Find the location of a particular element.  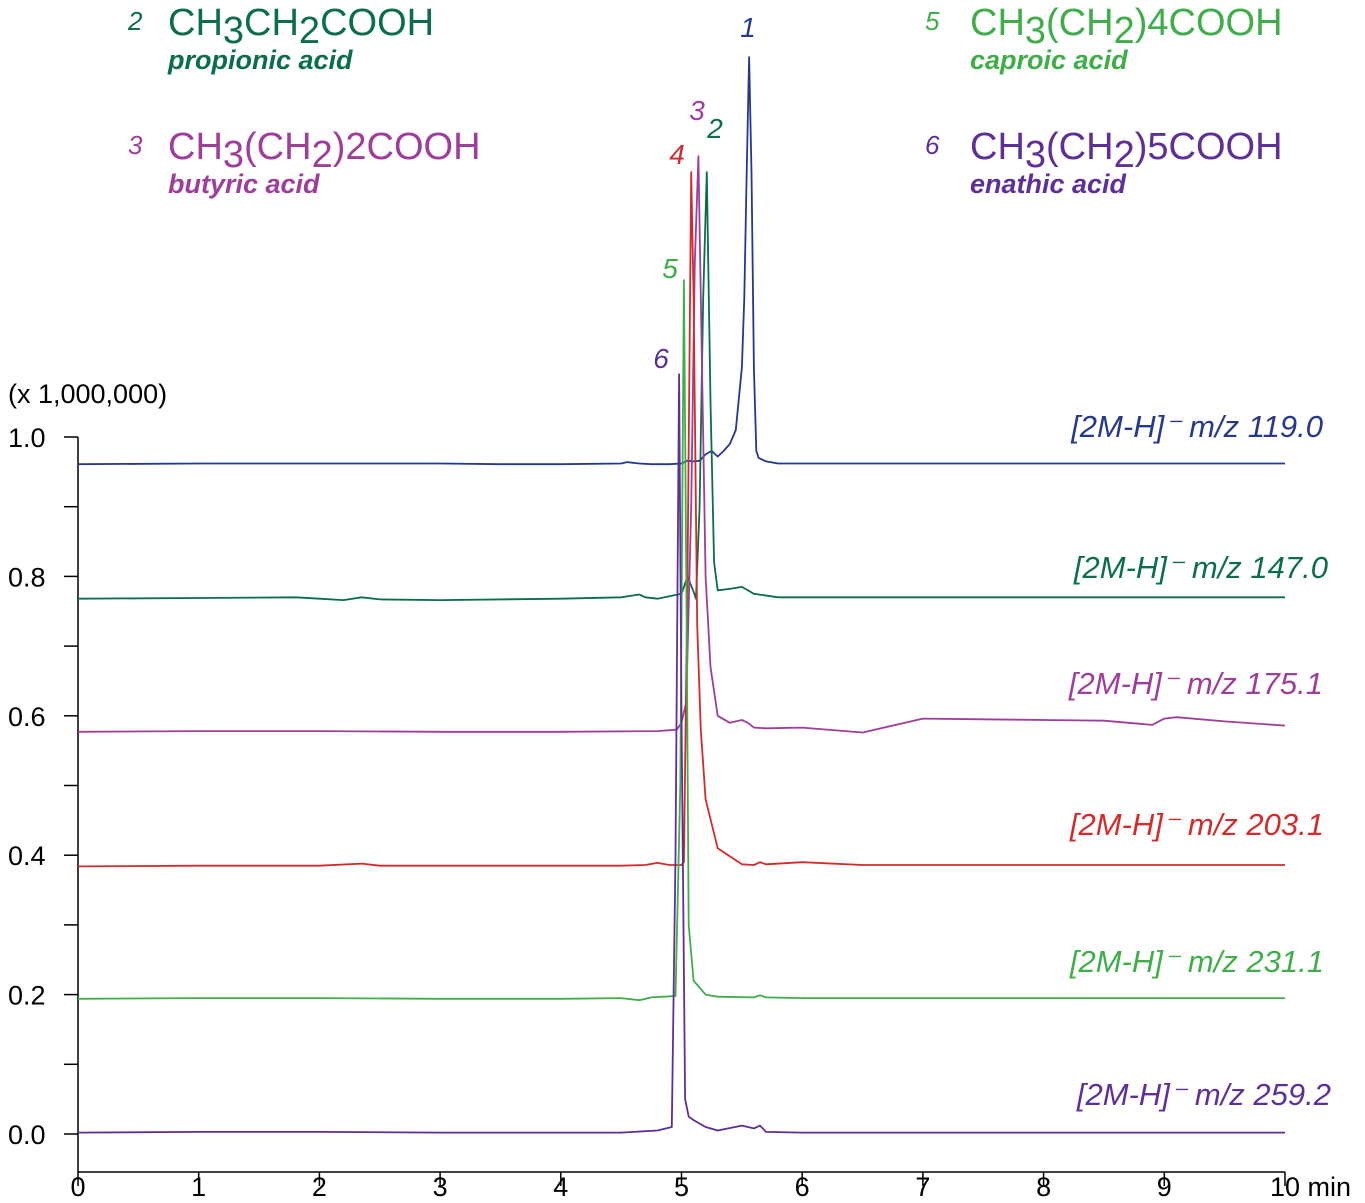

trace-label: [2M-H]⁻ m/z 259.2 is located at coordinates (1203, 1094).